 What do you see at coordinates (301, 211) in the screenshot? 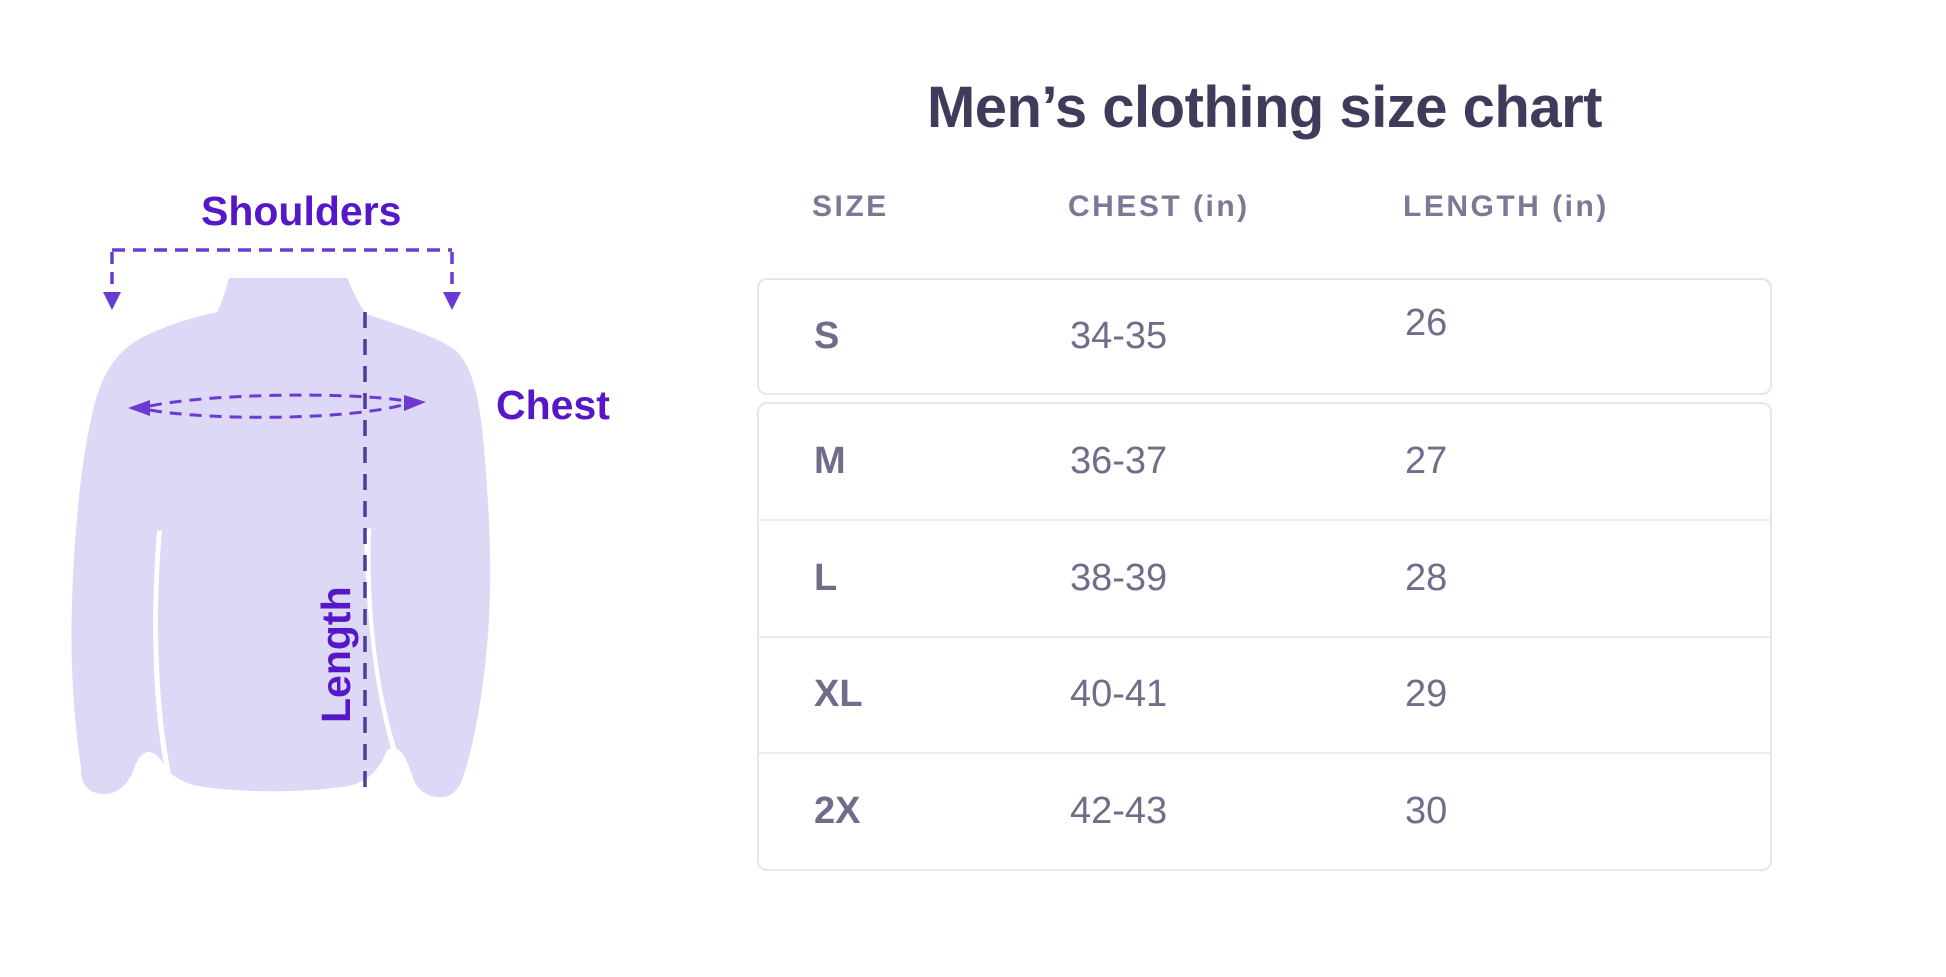
I see `shoulders-label: Shoulders` at bounding box center [301, 211].